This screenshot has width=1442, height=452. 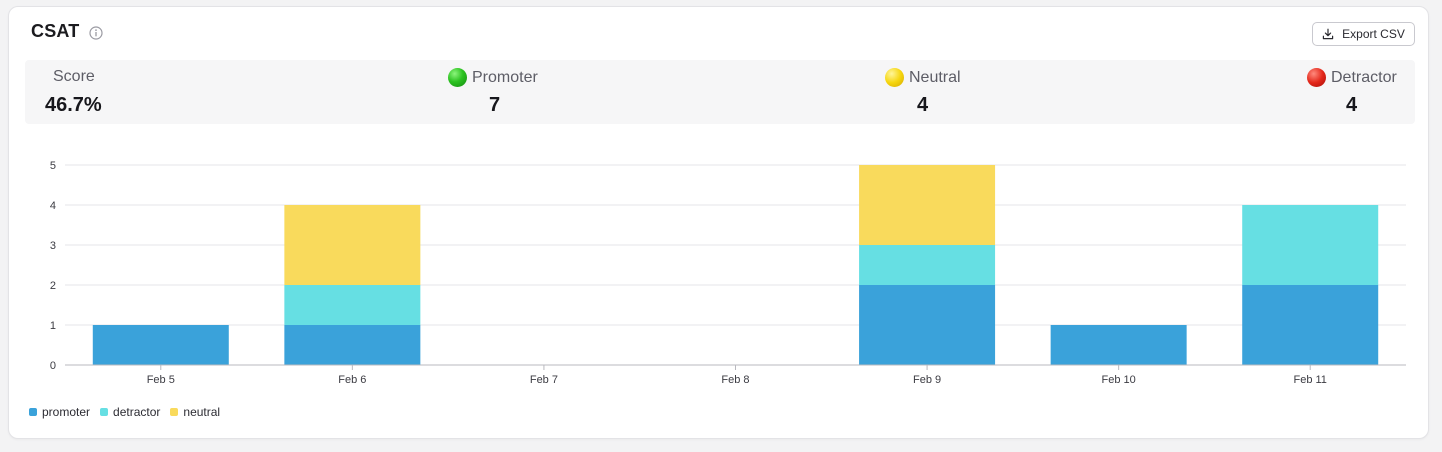 What do you see at coordinates (544, 380) in the screenshot?
I see `x-tick-label: Feb 7` at bounding box center [544, 380].